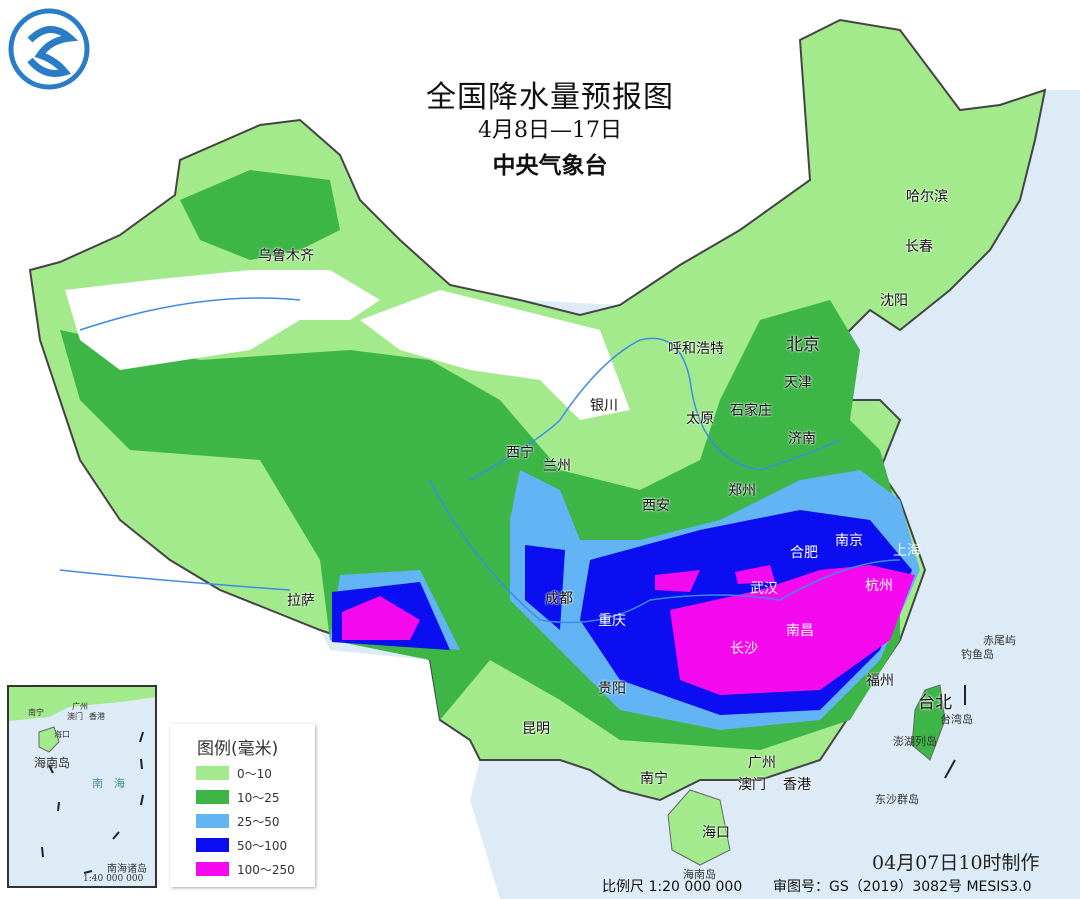  I want to click on city-haikou: 海口, so click(716, 833).